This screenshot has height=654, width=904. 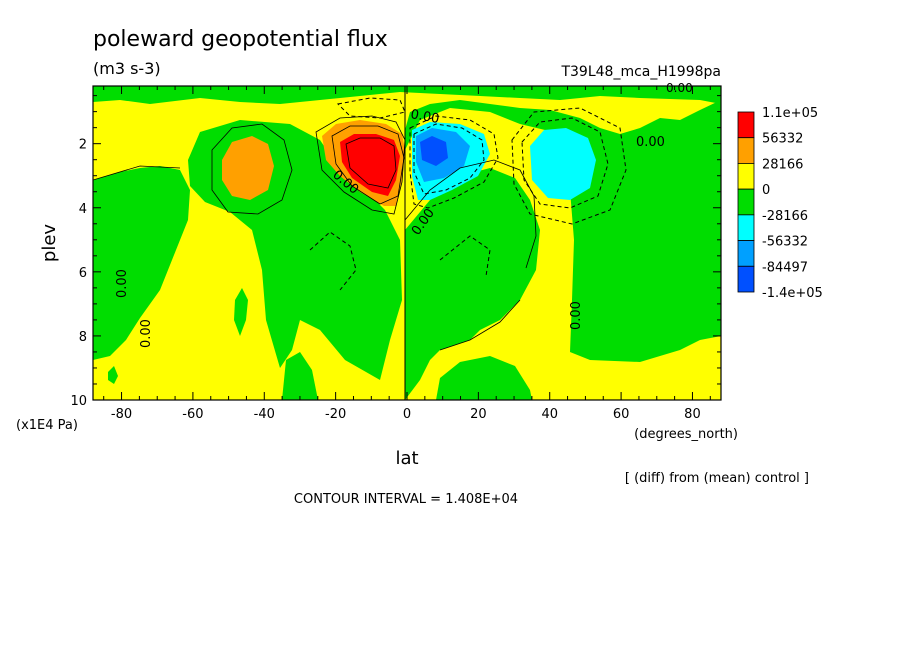 What do you see at coordinates (766, 190) in the screenshot?
I see `colorbar-label: 0` at bounding box center [766, 190].